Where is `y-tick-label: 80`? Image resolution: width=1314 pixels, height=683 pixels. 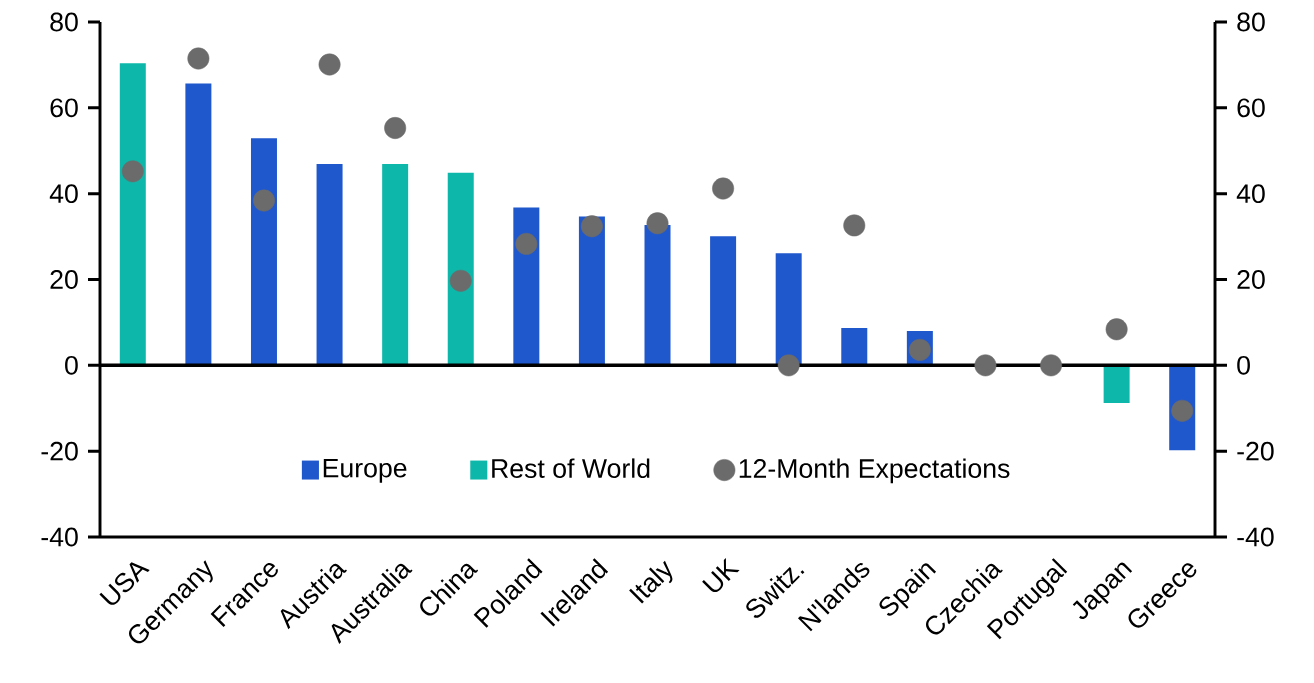 y-tick-label: 80 is located at coordinates (1251, 22).